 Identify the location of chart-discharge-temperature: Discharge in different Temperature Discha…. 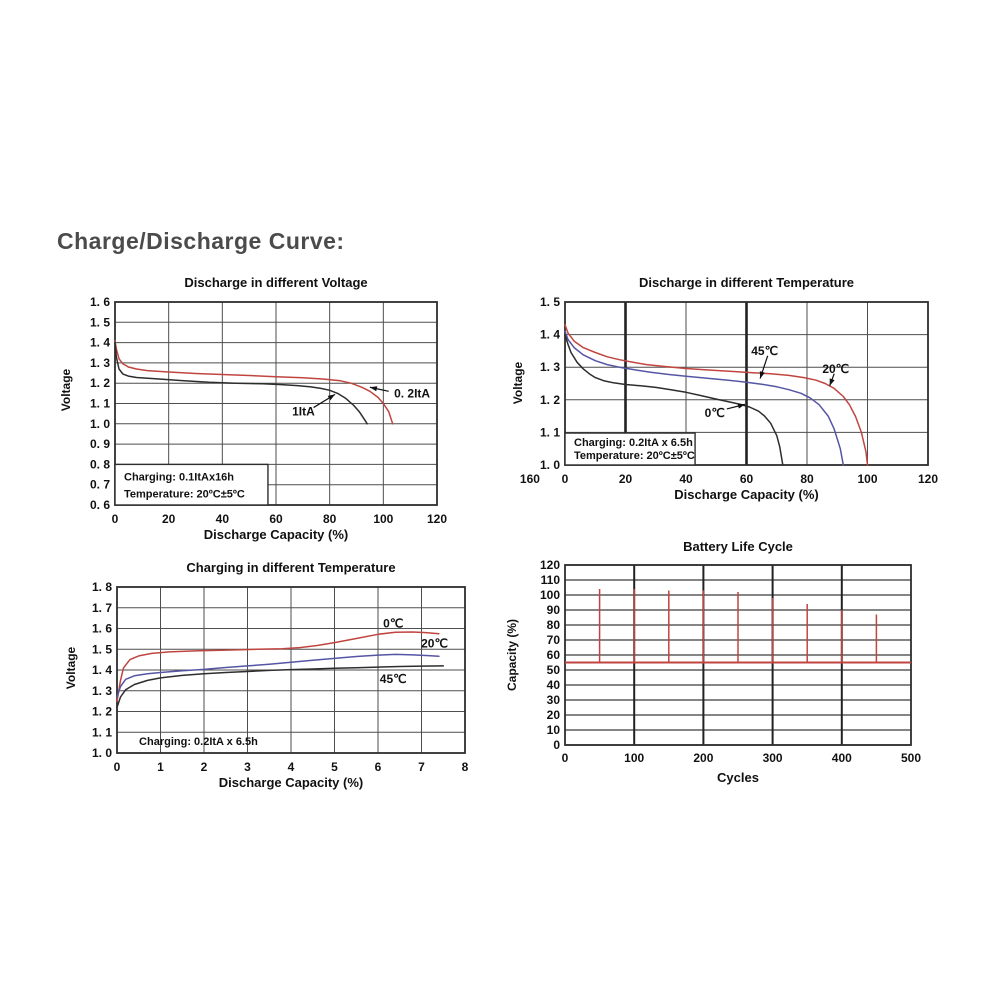
(724, 388).